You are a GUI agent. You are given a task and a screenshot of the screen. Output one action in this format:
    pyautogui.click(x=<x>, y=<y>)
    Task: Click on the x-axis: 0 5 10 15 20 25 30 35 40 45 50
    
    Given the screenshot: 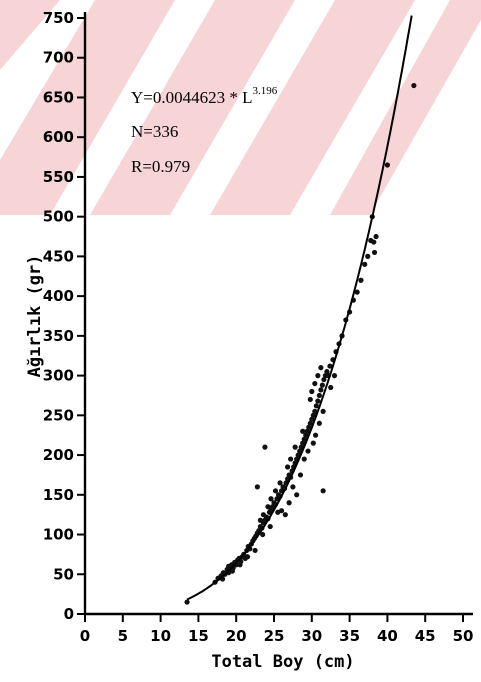 What is the action you would take?
    pyautogui.click(x=277, y=629)
    